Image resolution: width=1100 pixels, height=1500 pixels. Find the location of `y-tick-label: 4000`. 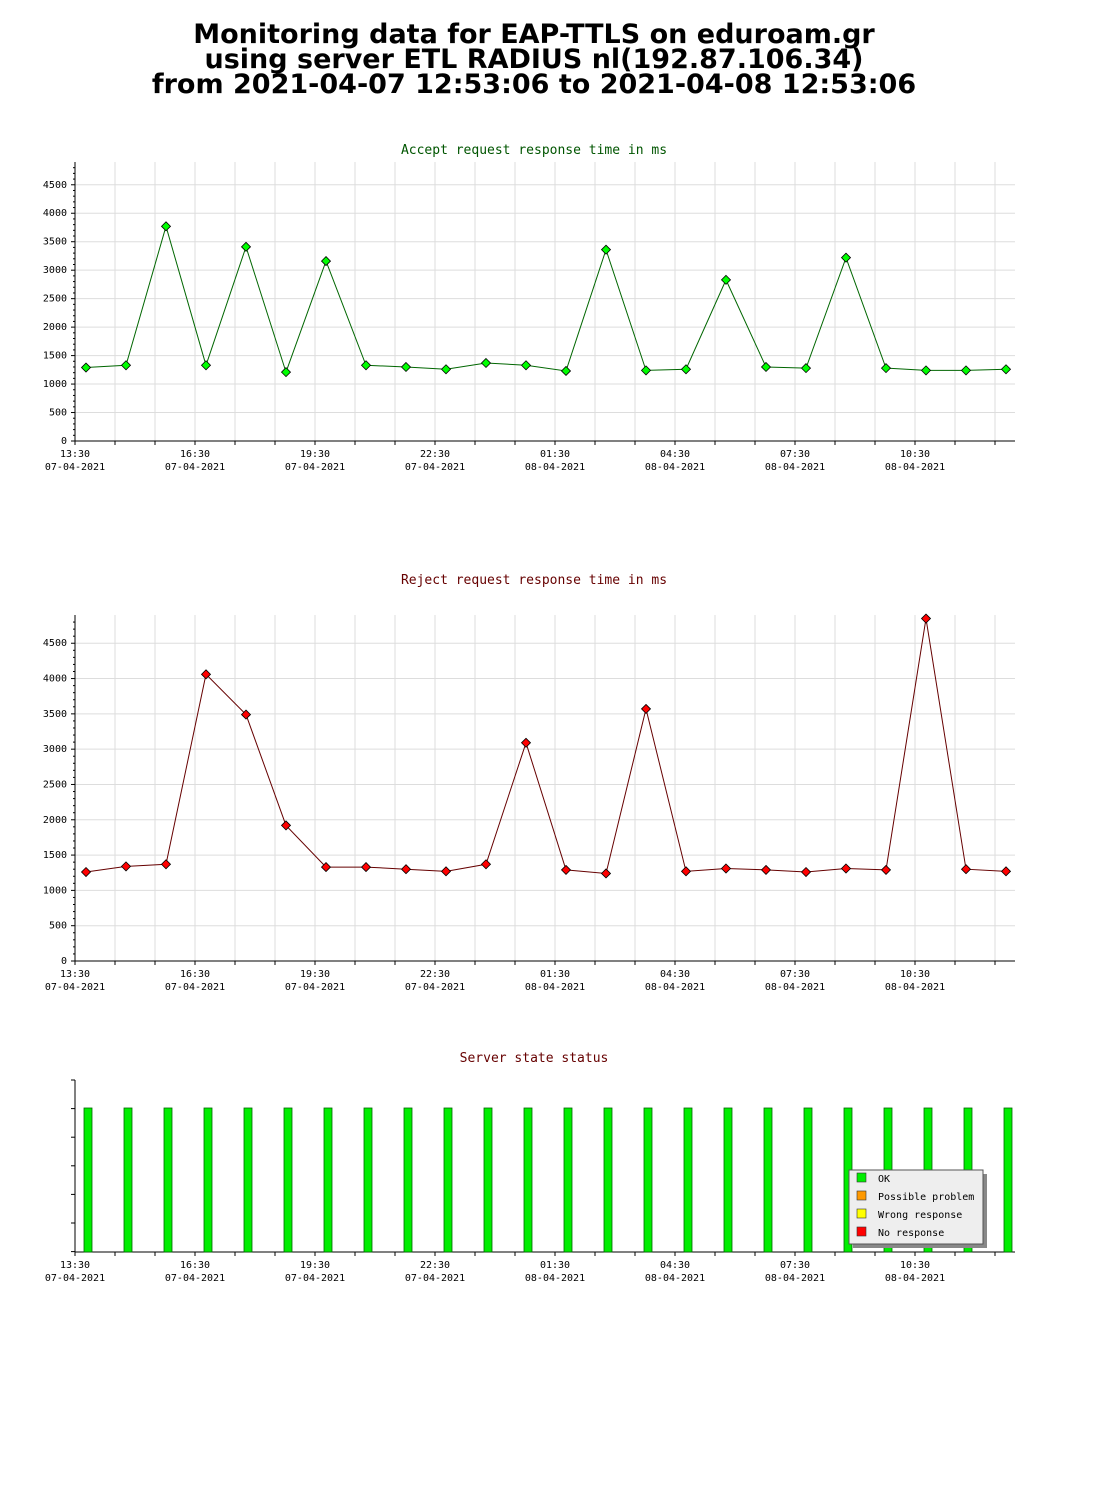

y-tick-label: 4000 is located at coordinates (55, 679).